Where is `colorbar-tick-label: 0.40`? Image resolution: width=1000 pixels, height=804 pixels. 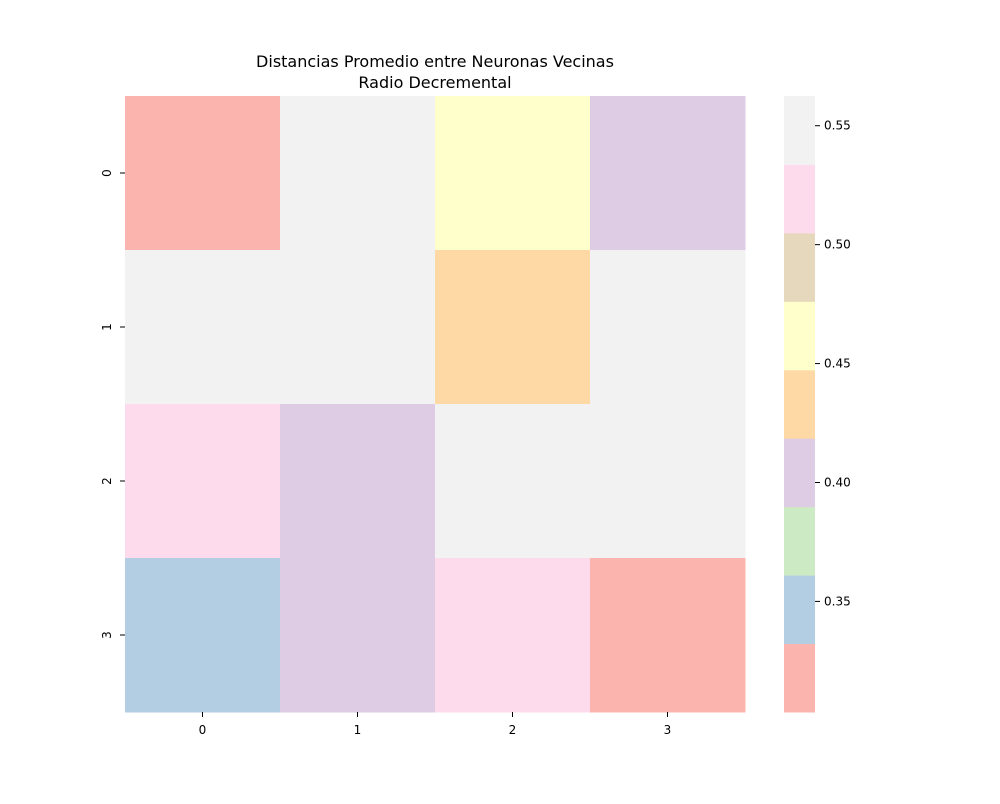 colorbar-tick-label: 0.40 is located at coordinates (837, 482).